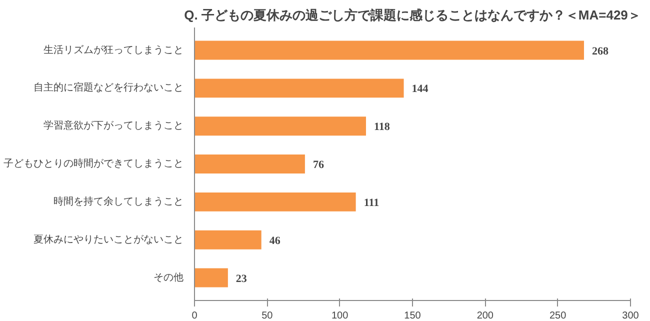  What do you see at coordinates (119, 201) in the screenshot?
I see `y-tick-label: 時間を持て余してしまうこと` at bounding box center [119, 201].